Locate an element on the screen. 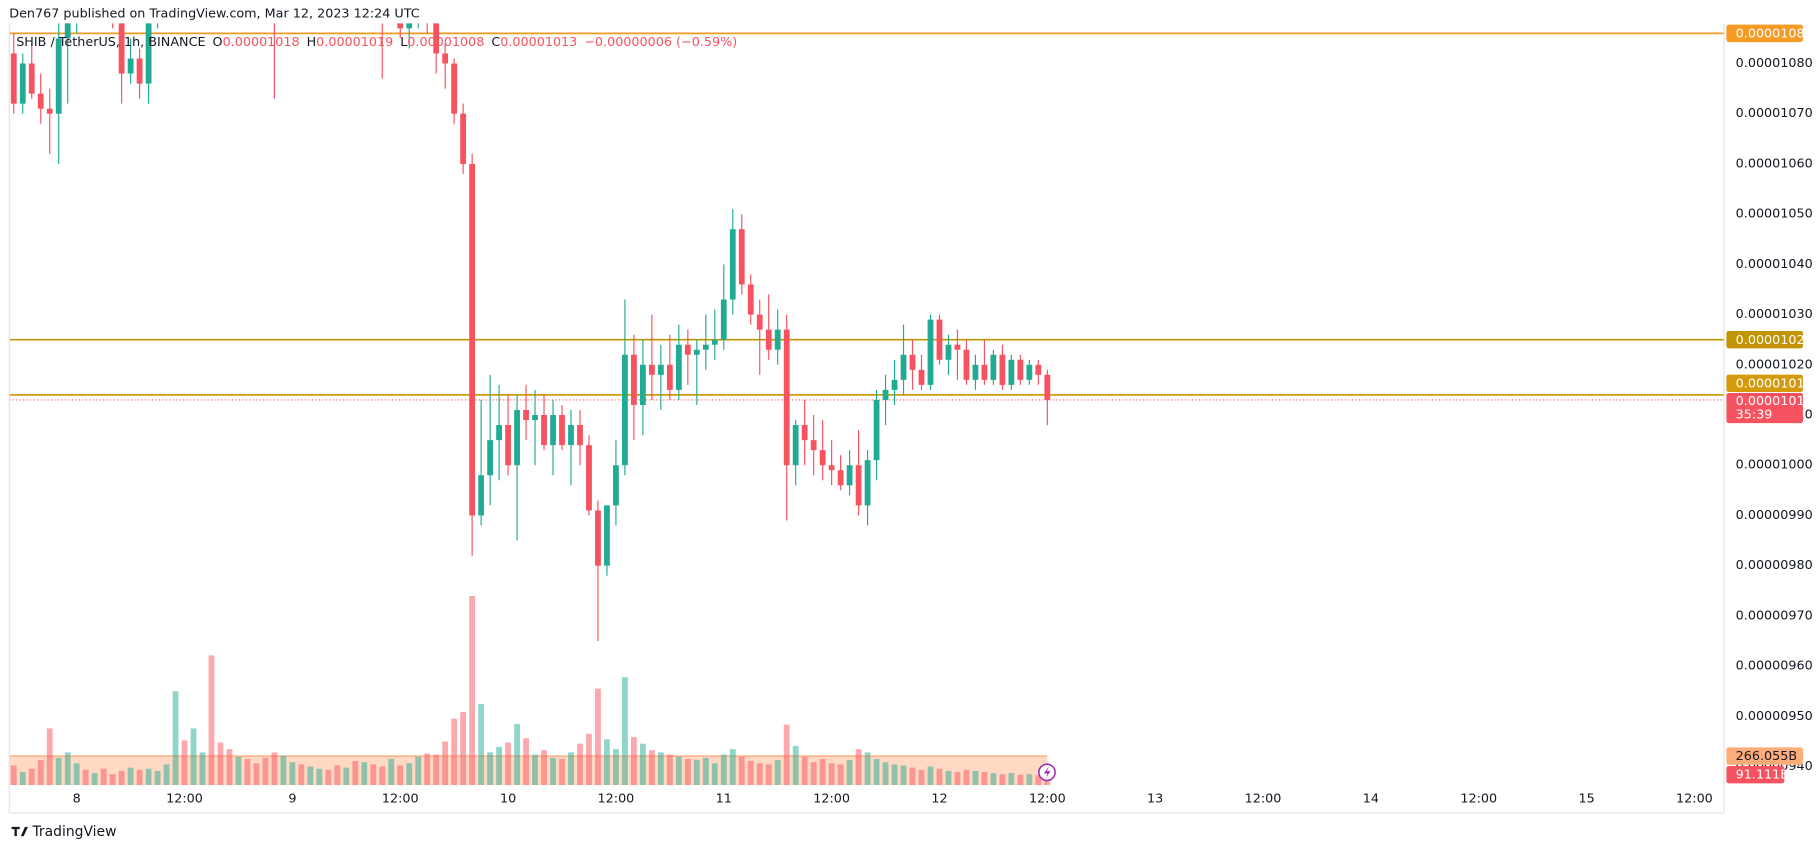 The image size is (1818, 849). y-tick-label: 0.00001040 is located at coordinates (1774, 264).